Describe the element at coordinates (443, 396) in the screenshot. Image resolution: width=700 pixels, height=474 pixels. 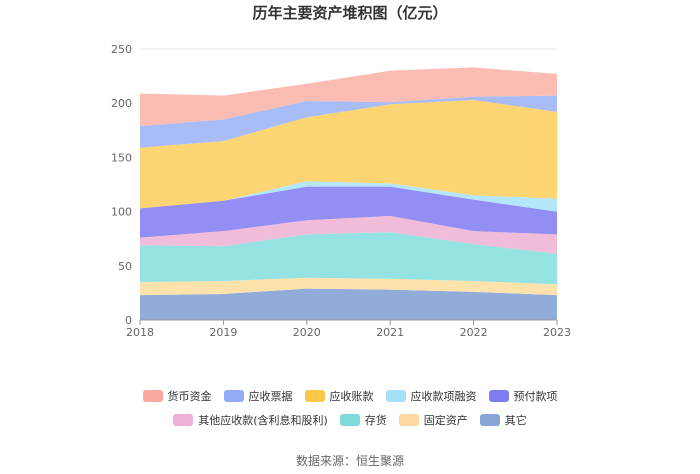
I see `legend-label: 应收款项融资` at that location.